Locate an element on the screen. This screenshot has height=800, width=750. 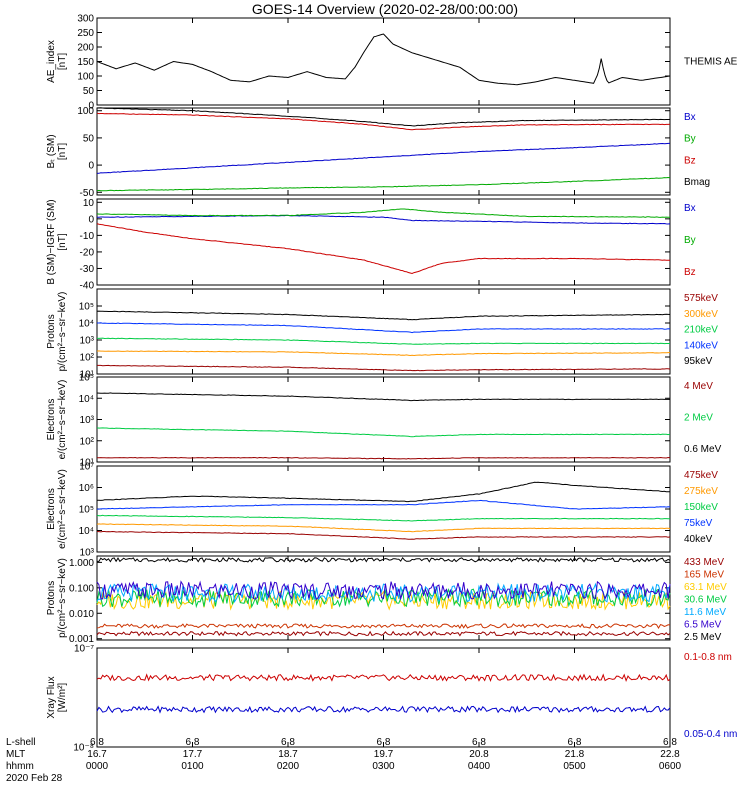
legend-label: Bmag is located at coordinates (697, 182).